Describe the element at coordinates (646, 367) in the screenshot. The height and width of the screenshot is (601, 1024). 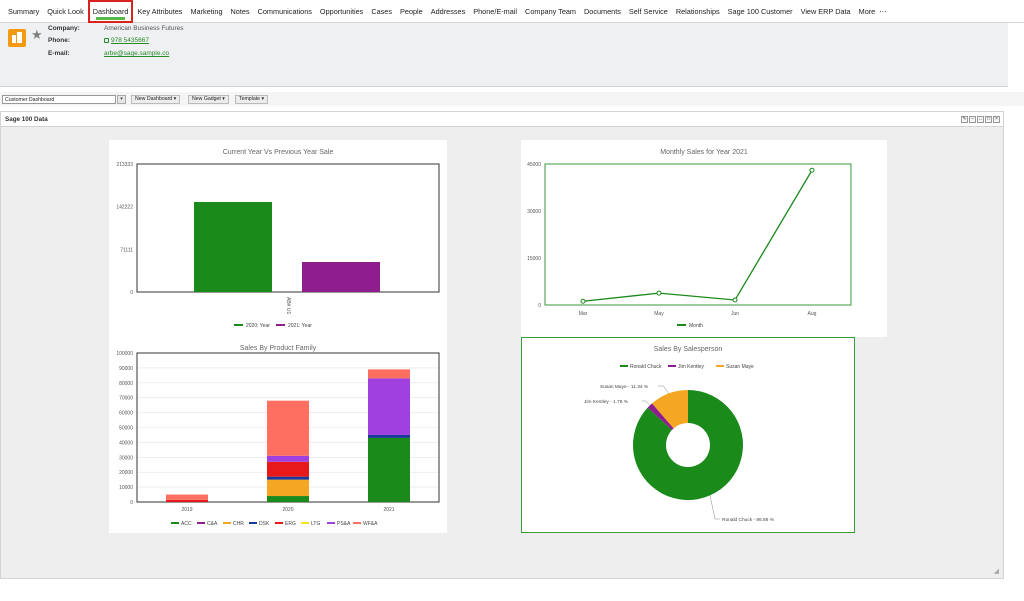
I see `legend-label: Ronald Chuck` at that location.